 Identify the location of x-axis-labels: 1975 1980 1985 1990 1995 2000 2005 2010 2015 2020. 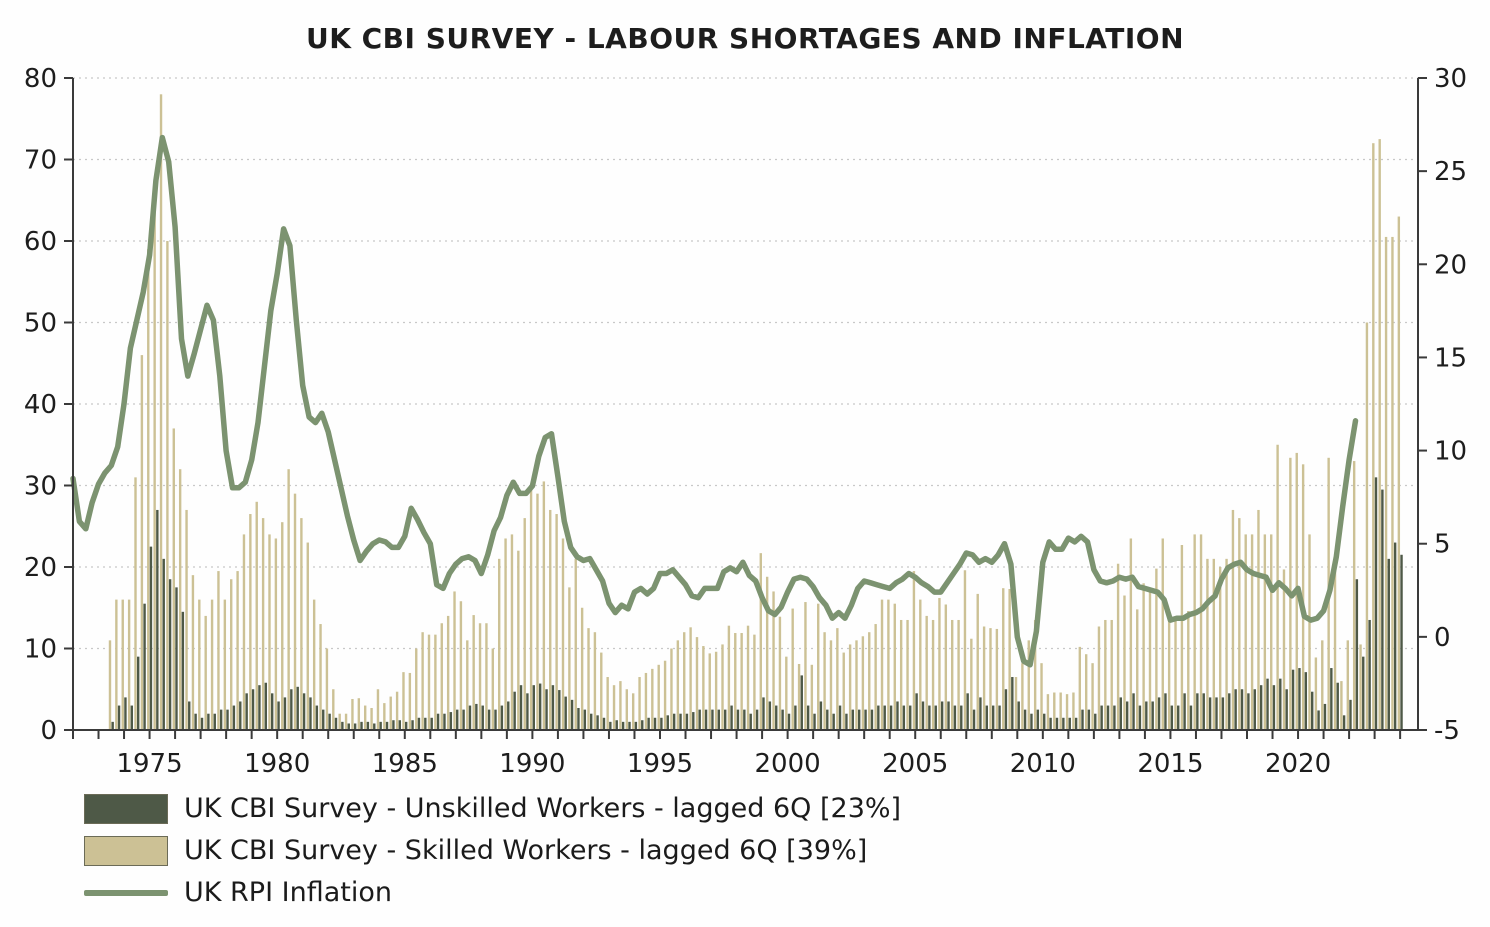
(723, 764).